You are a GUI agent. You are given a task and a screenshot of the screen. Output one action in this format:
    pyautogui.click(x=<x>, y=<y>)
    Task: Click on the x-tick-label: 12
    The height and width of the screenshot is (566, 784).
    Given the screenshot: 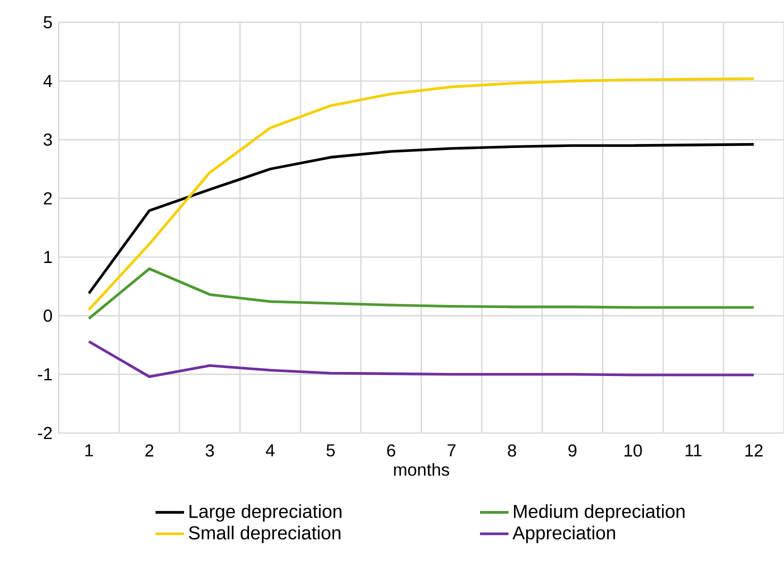 What is the action you would take?
    pyautogui.click(x=754, y=450)
    